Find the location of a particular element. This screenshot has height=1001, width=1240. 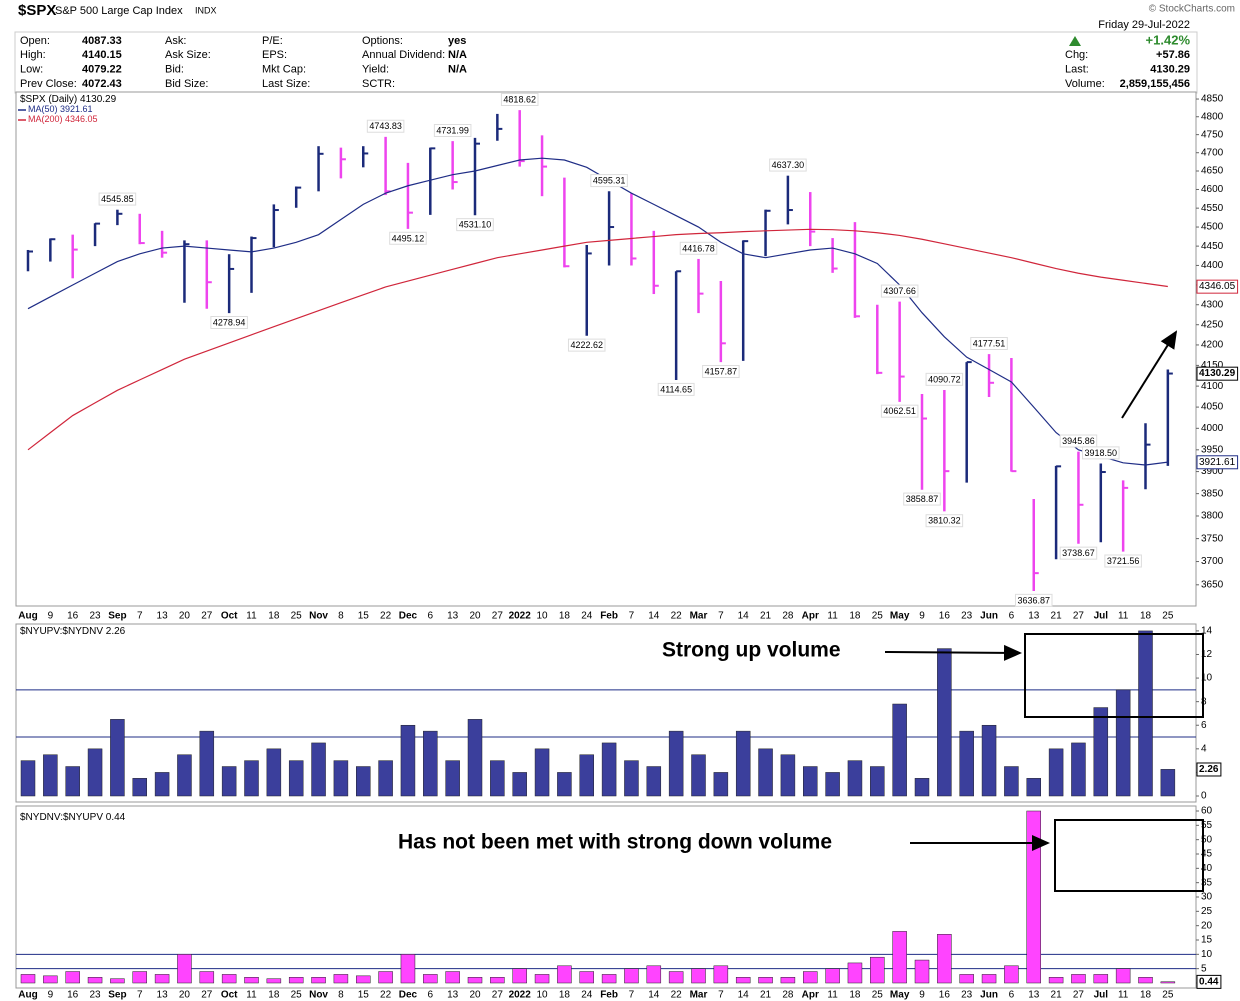

y-tick-label: 0 is located at coordinates (1204, 796).